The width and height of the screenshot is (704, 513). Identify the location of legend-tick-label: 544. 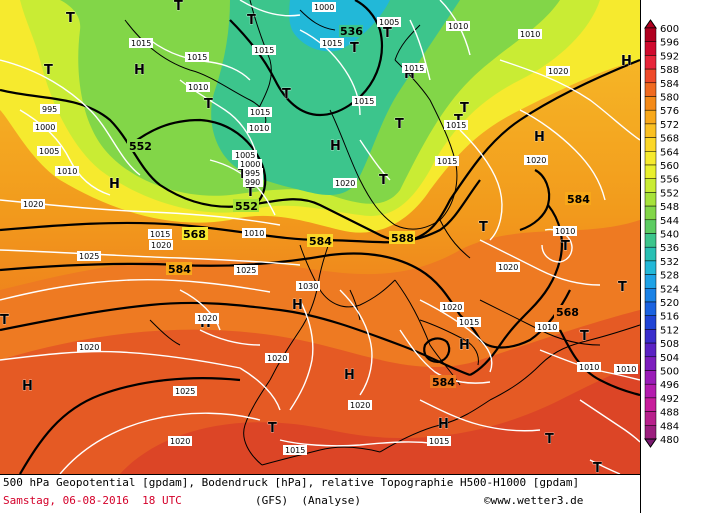
(669, 221).